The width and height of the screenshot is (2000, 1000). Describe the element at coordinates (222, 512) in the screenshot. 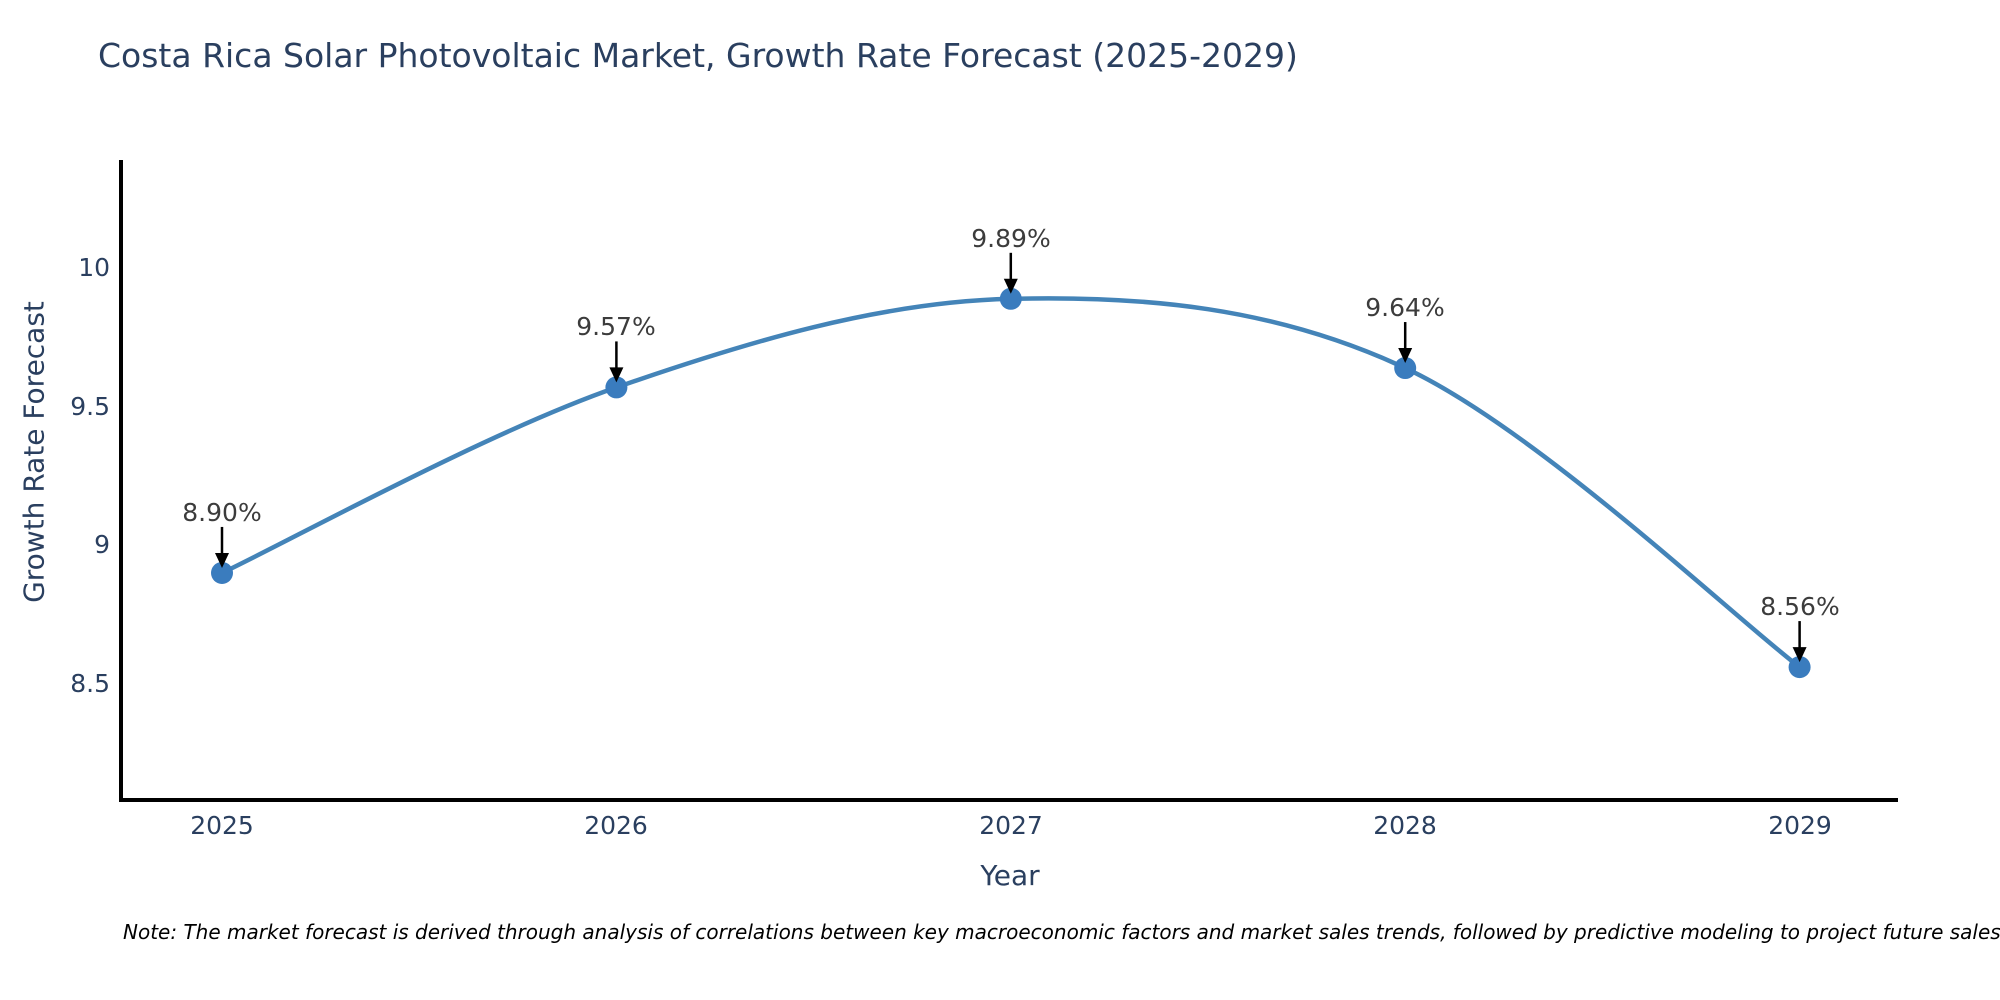

I see `data-point-annotation: 8.90%` at that location.